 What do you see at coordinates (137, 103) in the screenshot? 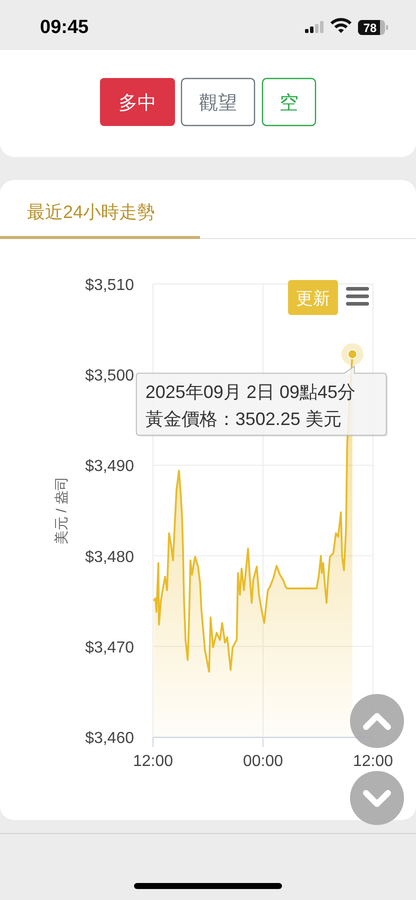
I see `text: 多中` at bounding box center [137, 103].